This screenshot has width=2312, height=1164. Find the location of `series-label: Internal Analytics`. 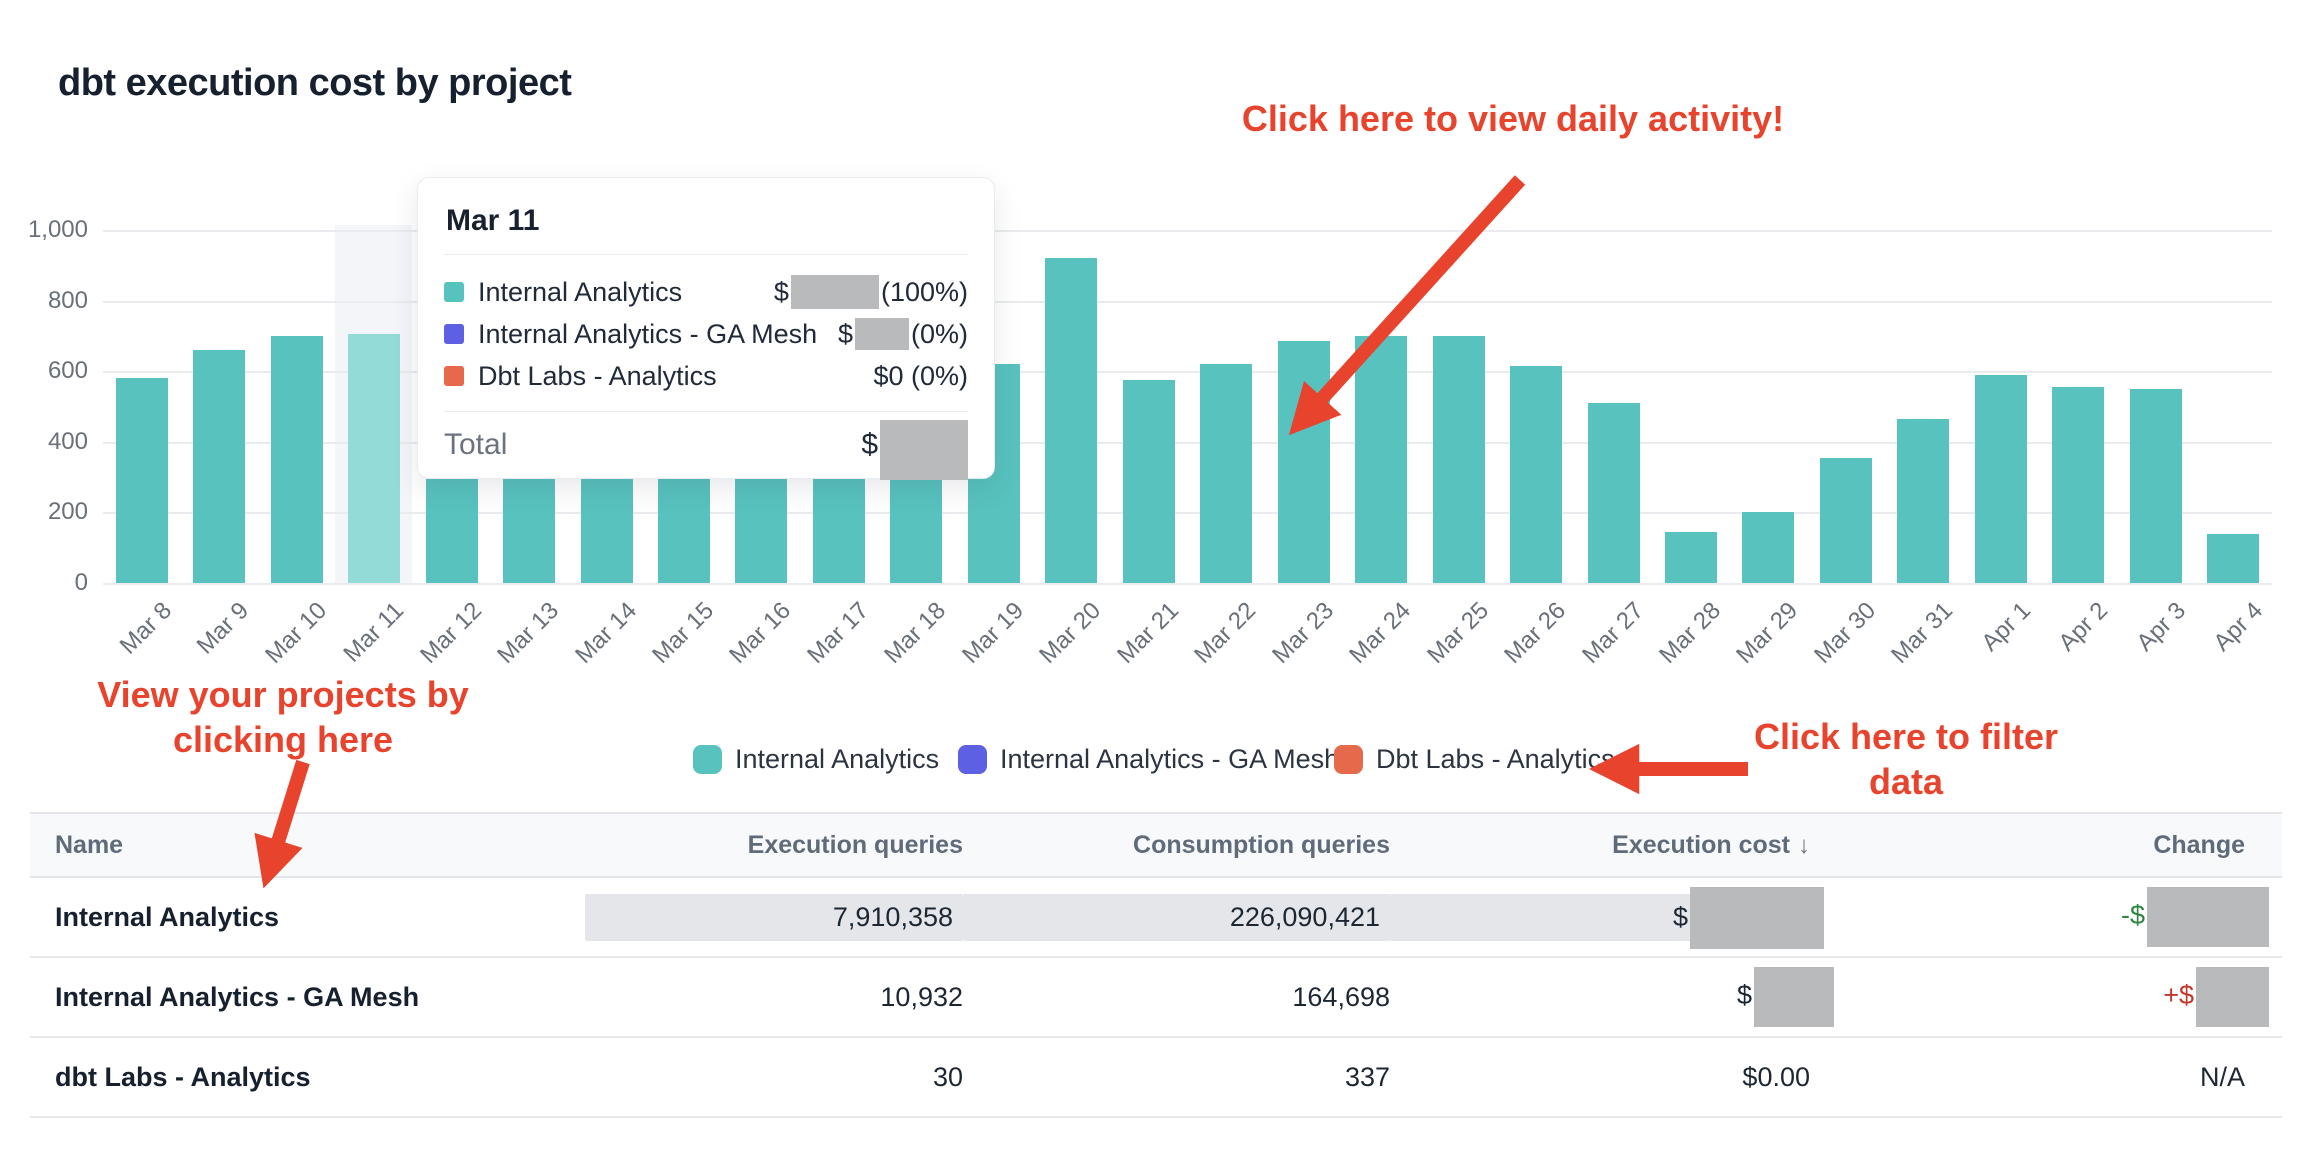

series-label: Internal Analytics is located at coordinates (580, 291).